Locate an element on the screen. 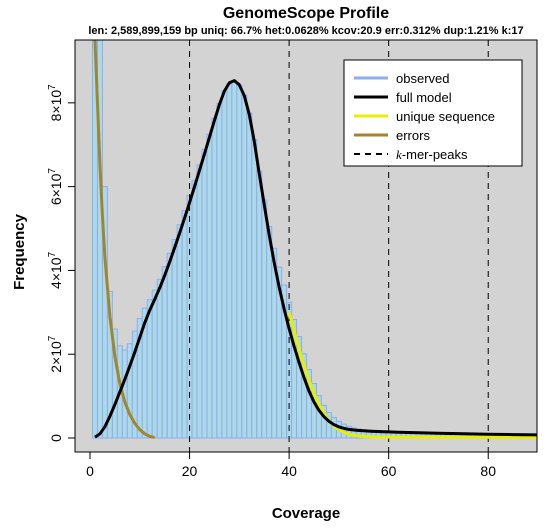  x-tick-label: 60 is located at coordinates (389, 471).